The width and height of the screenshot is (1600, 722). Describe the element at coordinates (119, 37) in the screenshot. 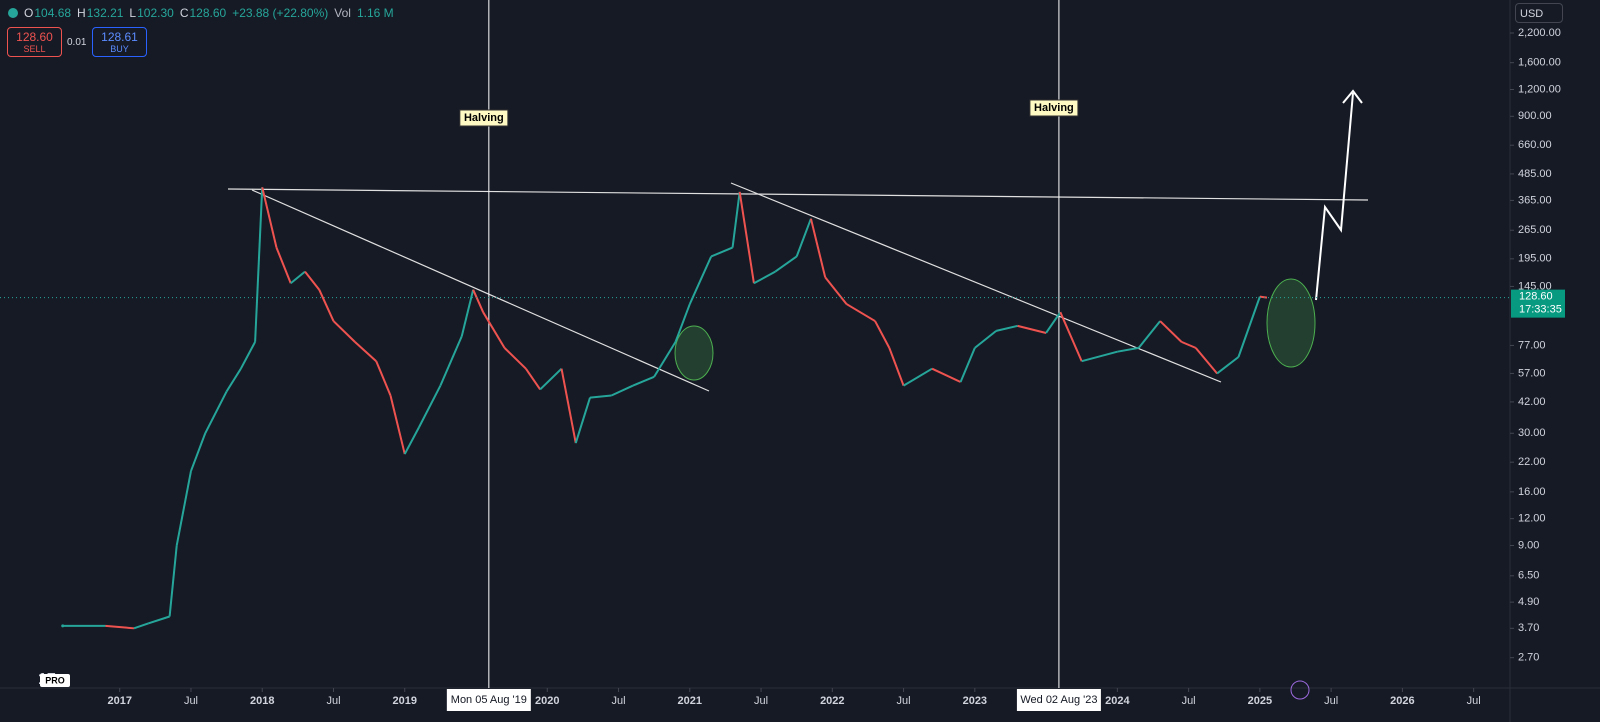

I see `buy-price: 128.61` at that location.